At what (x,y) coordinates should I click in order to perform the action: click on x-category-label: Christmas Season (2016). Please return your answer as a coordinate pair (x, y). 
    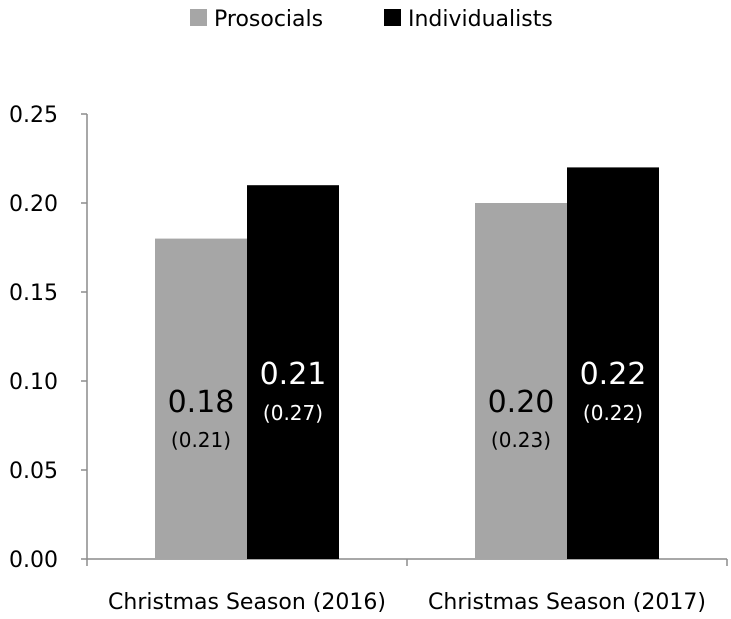
    Looking at the image, I should click on (247, 602).